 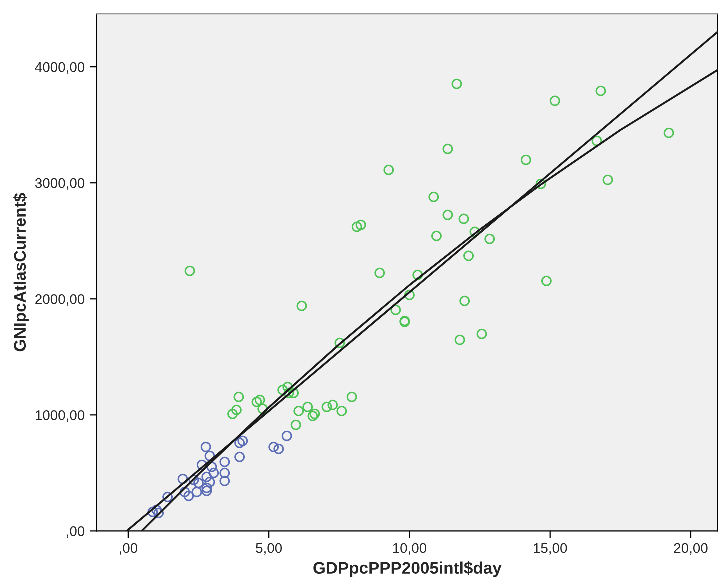 What do you see at coordinates (60, 184) in the screenshot?
I see `y-tick-label: 3000,00` at bounding box center [60, 184].